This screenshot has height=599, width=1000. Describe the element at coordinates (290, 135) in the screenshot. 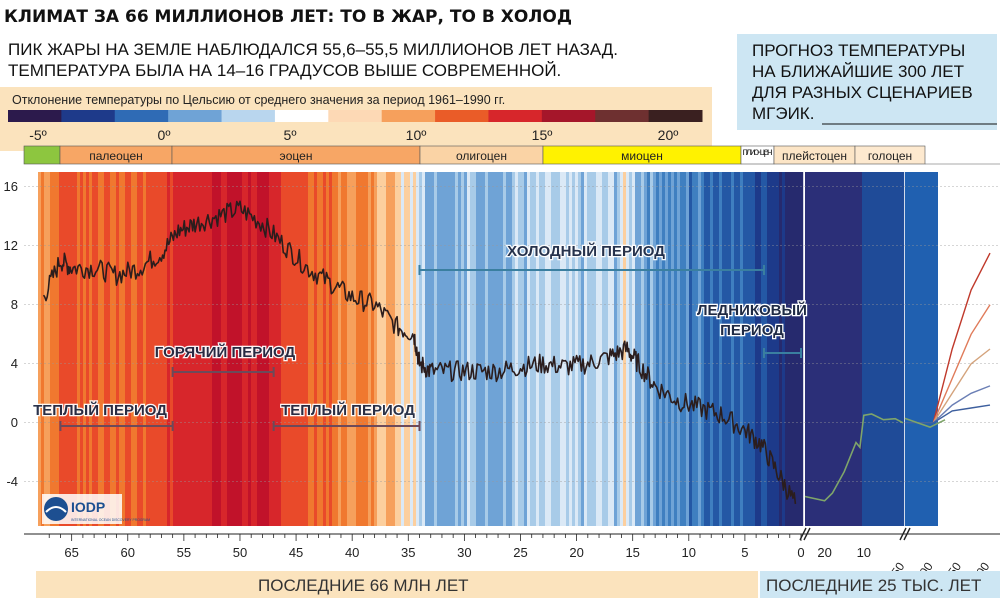

I see `scale-tick-label: 5º` at that location.